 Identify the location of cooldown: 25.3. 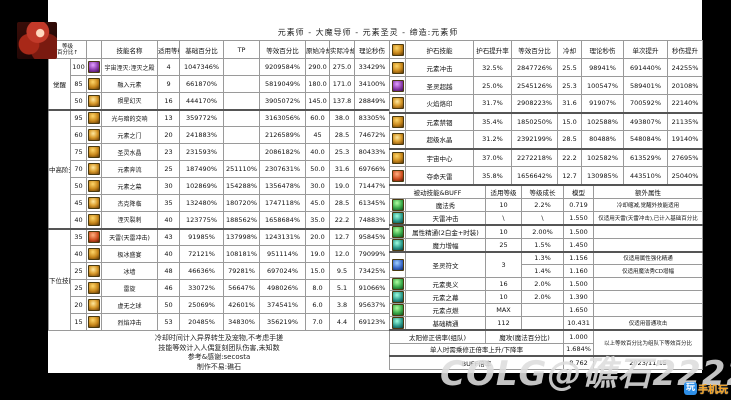
(569, 85).